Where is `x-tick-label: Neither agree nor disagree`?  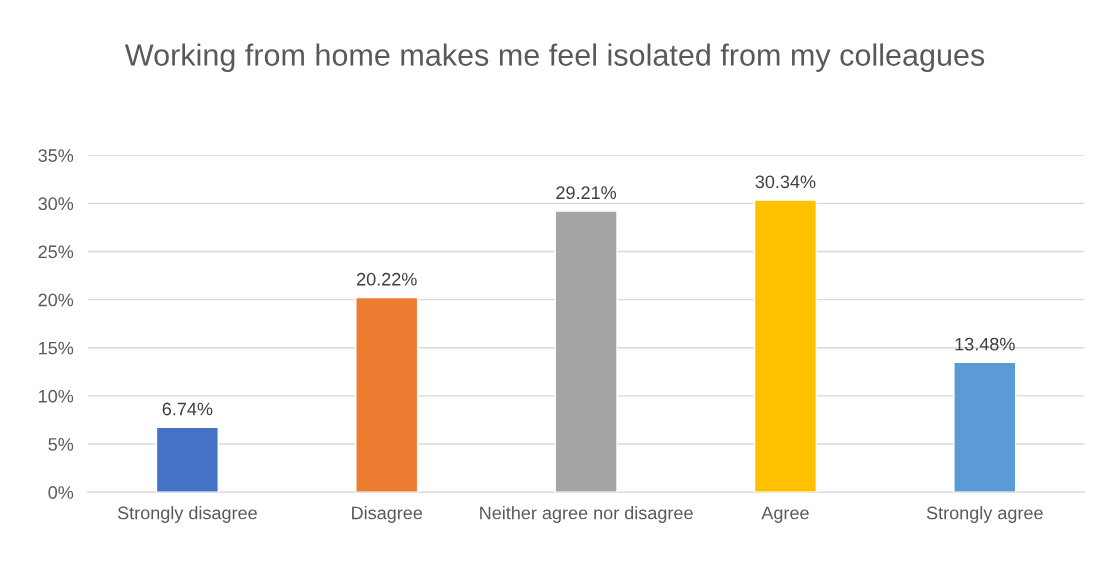 x-tick-label: Neither agree nor disagree is located at coordinates (586, 514).